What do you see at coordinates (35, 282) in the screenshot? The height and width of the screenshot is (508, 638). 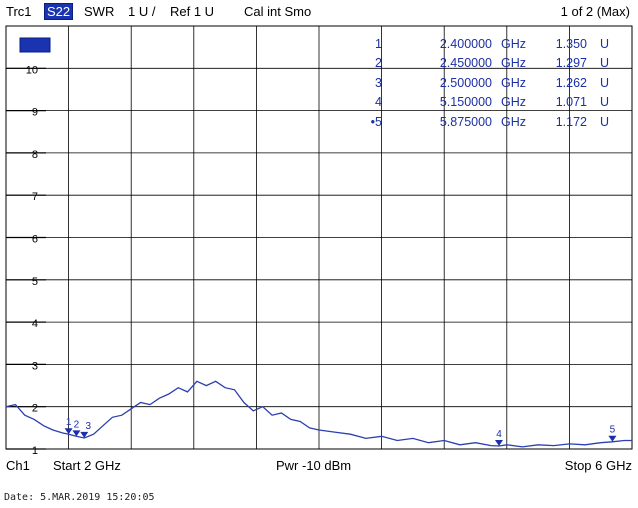 I see `y-tick-label: 5` at bounding box center [35, 282].